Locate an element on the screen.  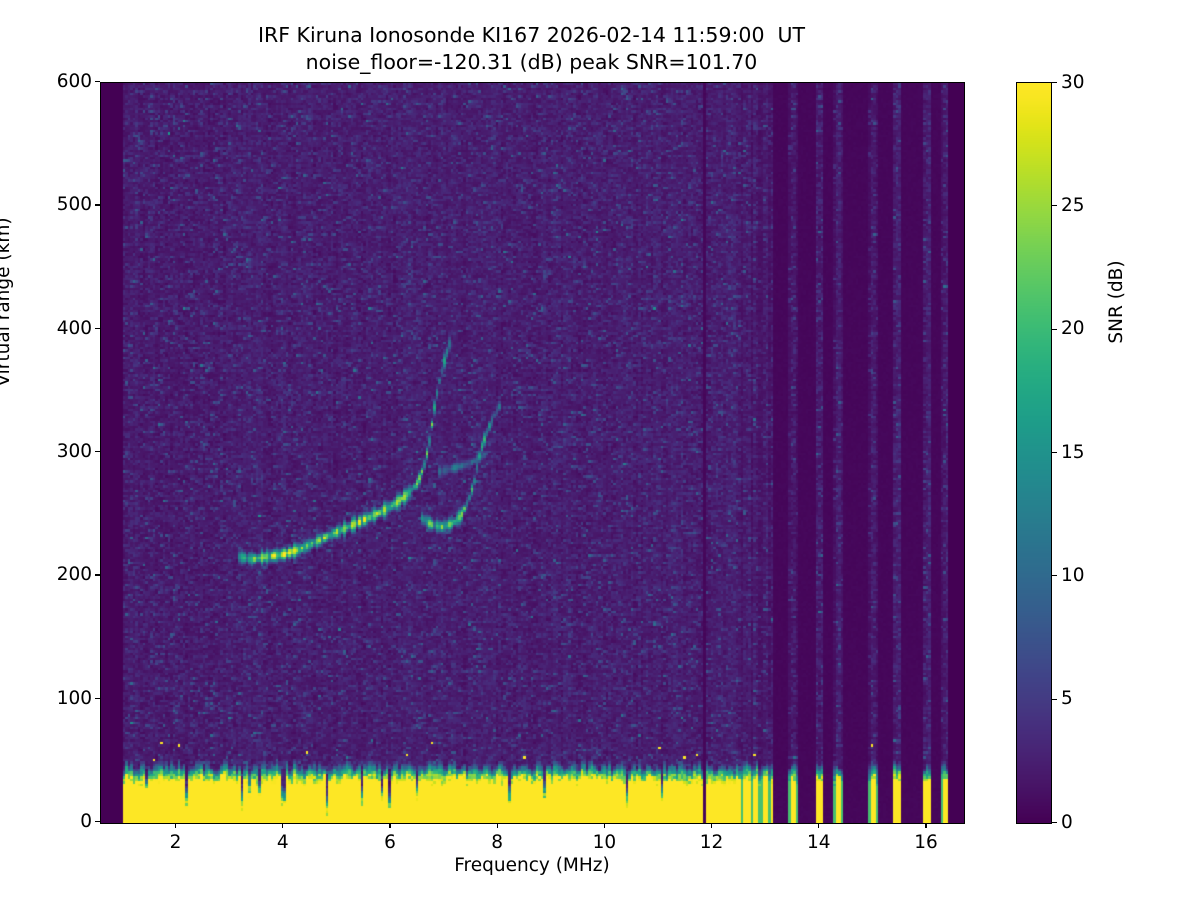
x-axis: 2 4 6 8 10 12 14 16 is located at coordinates (532, 853).